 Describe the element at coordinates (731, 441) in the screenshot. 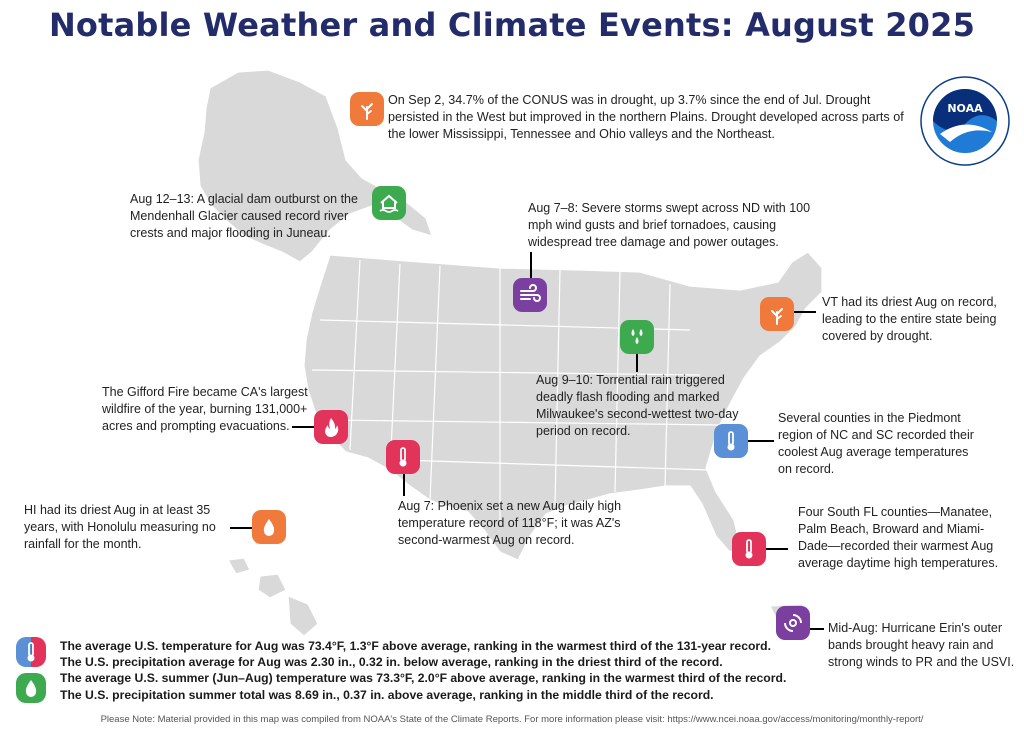

I see `cool-thermometer-icon` at that location.